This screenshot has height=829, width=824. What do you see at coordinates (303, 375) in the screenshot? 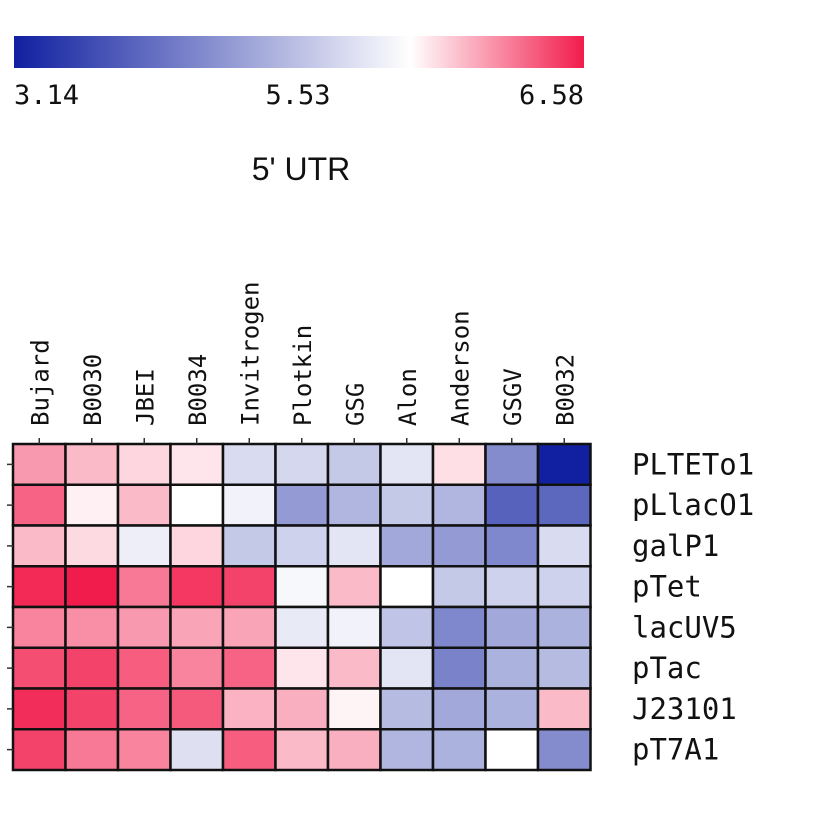
I see `column-label: Plotkin` at bounding box center [303, 375].